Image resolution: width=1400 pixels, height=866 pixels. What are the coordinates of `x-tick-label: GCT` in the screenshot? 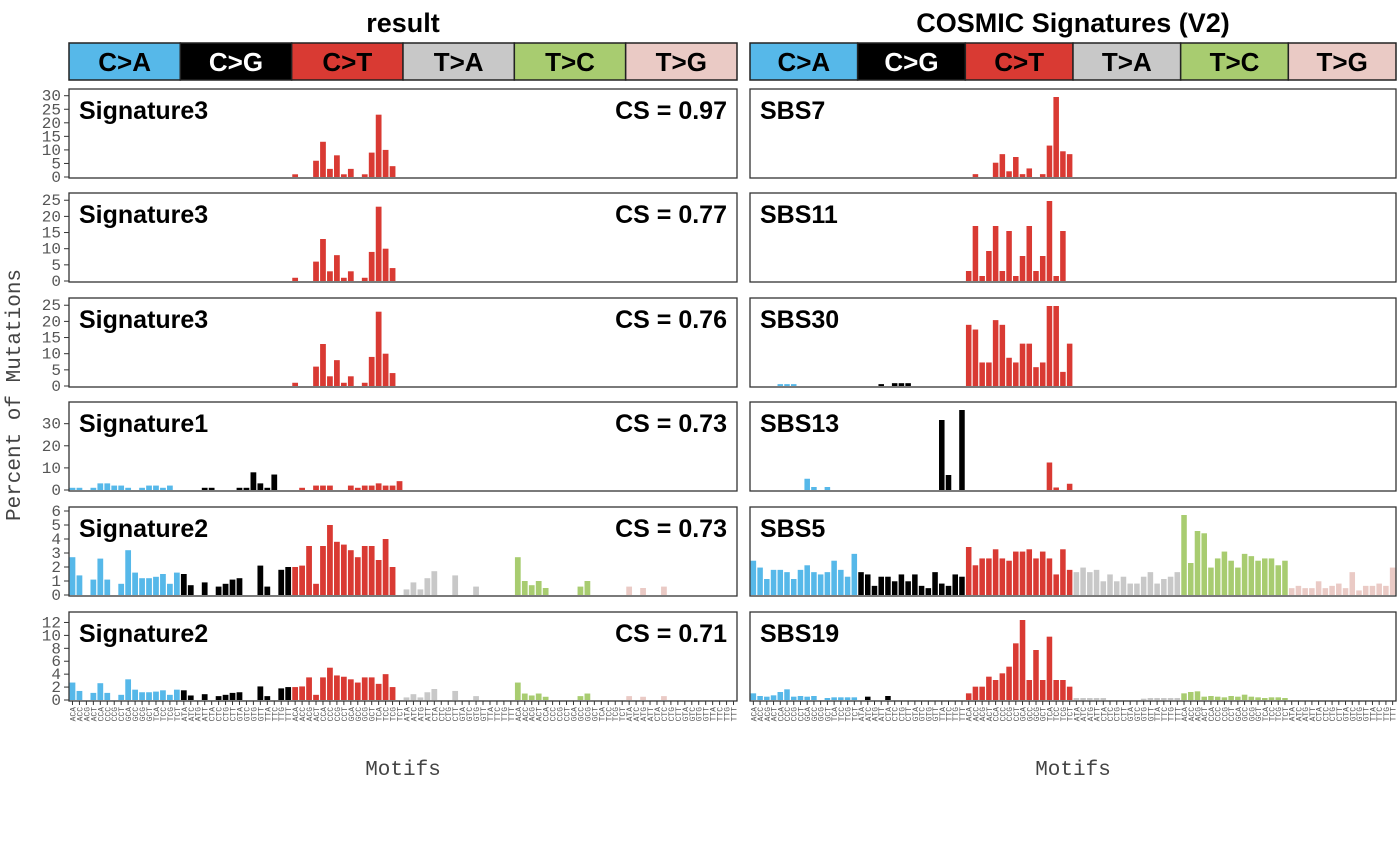 It's located at (1044, 714).